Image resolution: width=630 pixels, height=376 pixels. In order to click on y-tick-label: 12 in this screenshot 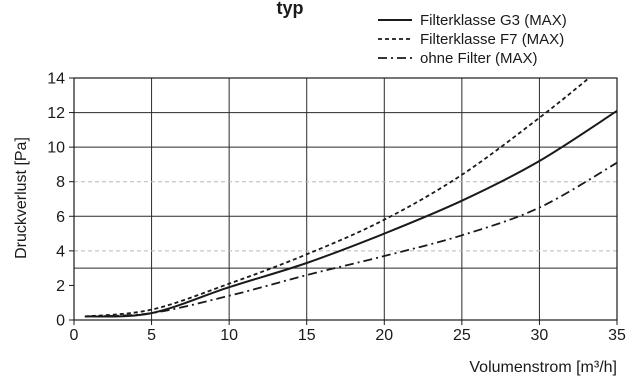, I will do `click(56, 113)`.